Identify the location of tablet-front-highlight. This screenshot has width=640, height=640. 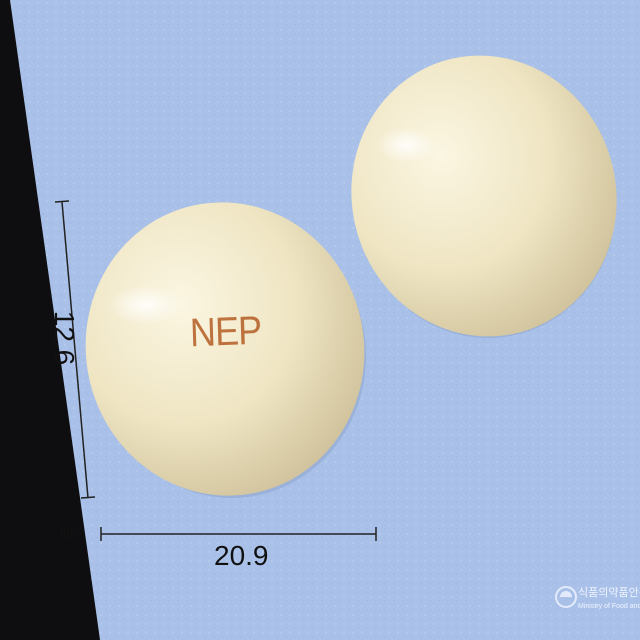
(145, 305).